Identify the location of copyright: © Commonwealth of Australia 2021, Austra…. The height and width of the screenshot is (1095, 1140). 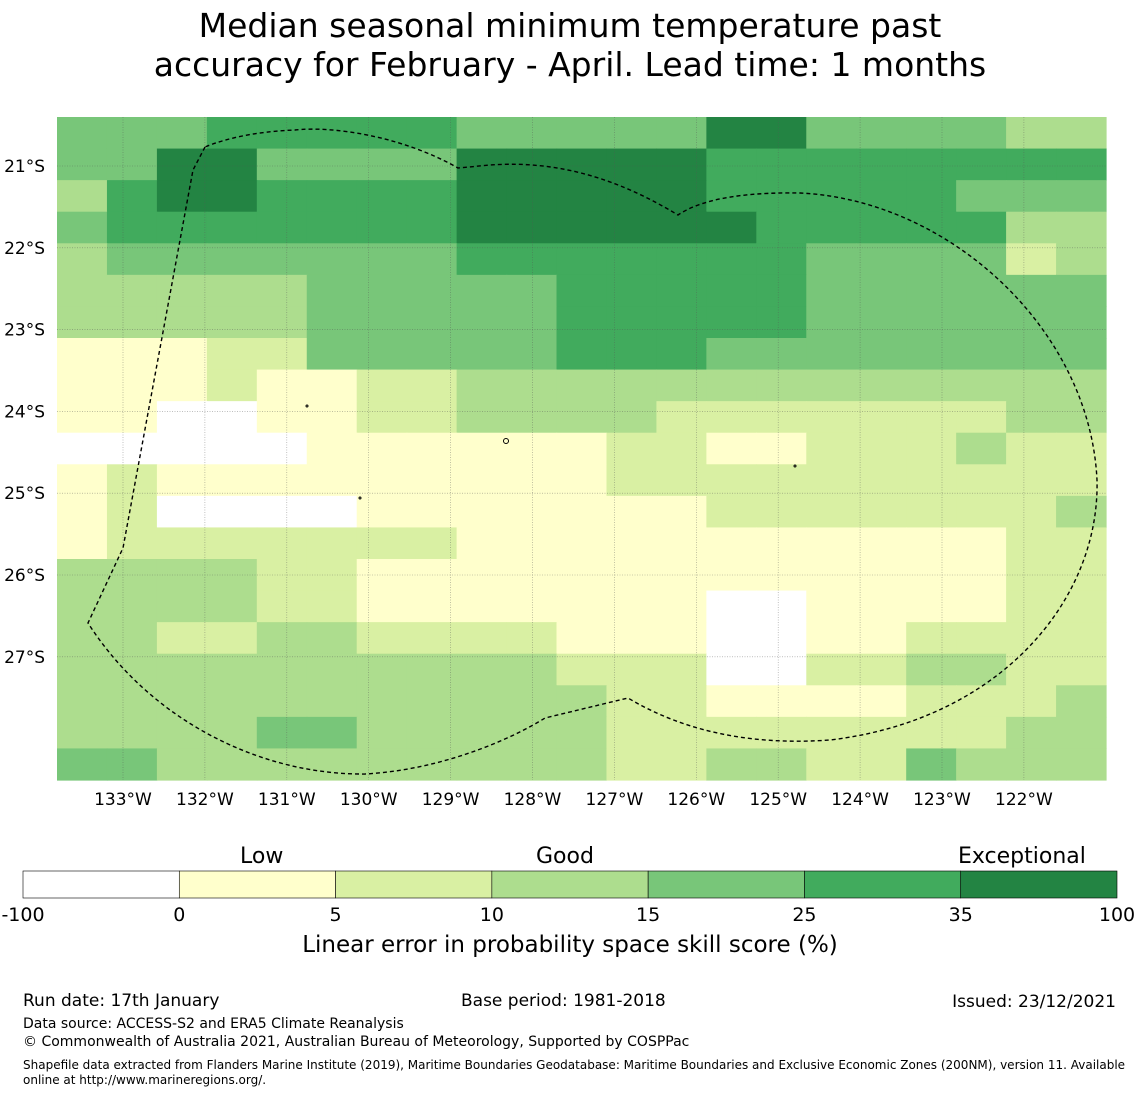
(356, 1042).